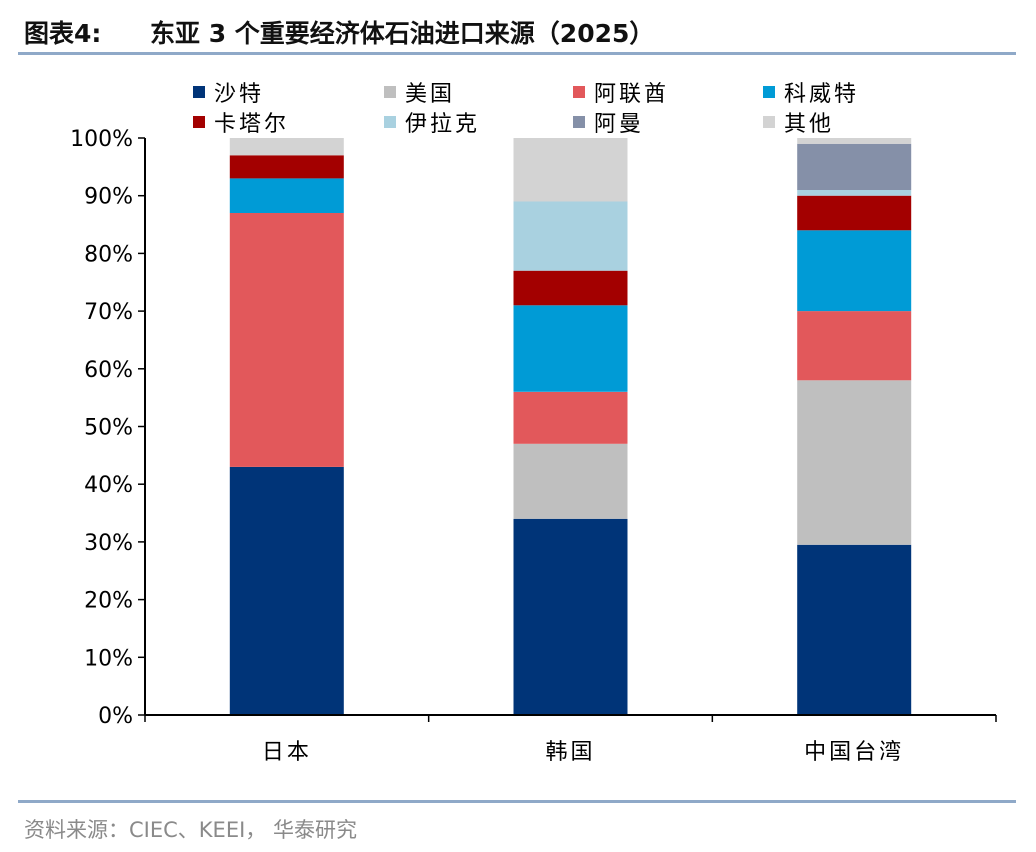  Describe the element at coordinates (108, 485) in the screenshot. I see `y-tick-label: 40%` at that location.